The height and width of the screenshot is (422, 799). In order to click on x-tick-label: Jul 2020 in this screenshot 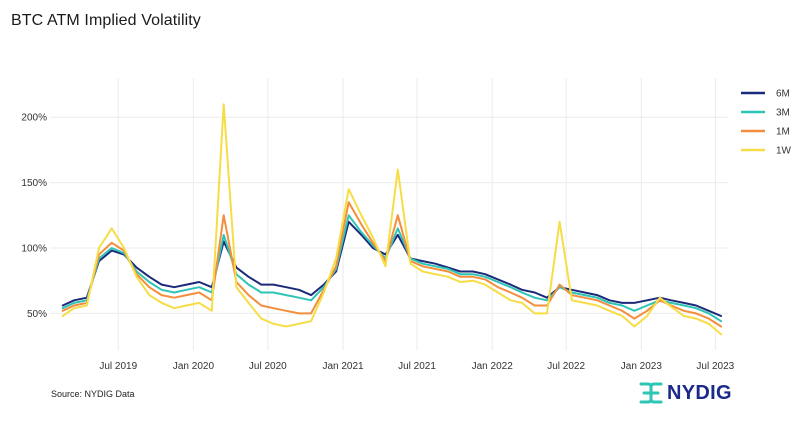, I will do `click(268, 366)`.